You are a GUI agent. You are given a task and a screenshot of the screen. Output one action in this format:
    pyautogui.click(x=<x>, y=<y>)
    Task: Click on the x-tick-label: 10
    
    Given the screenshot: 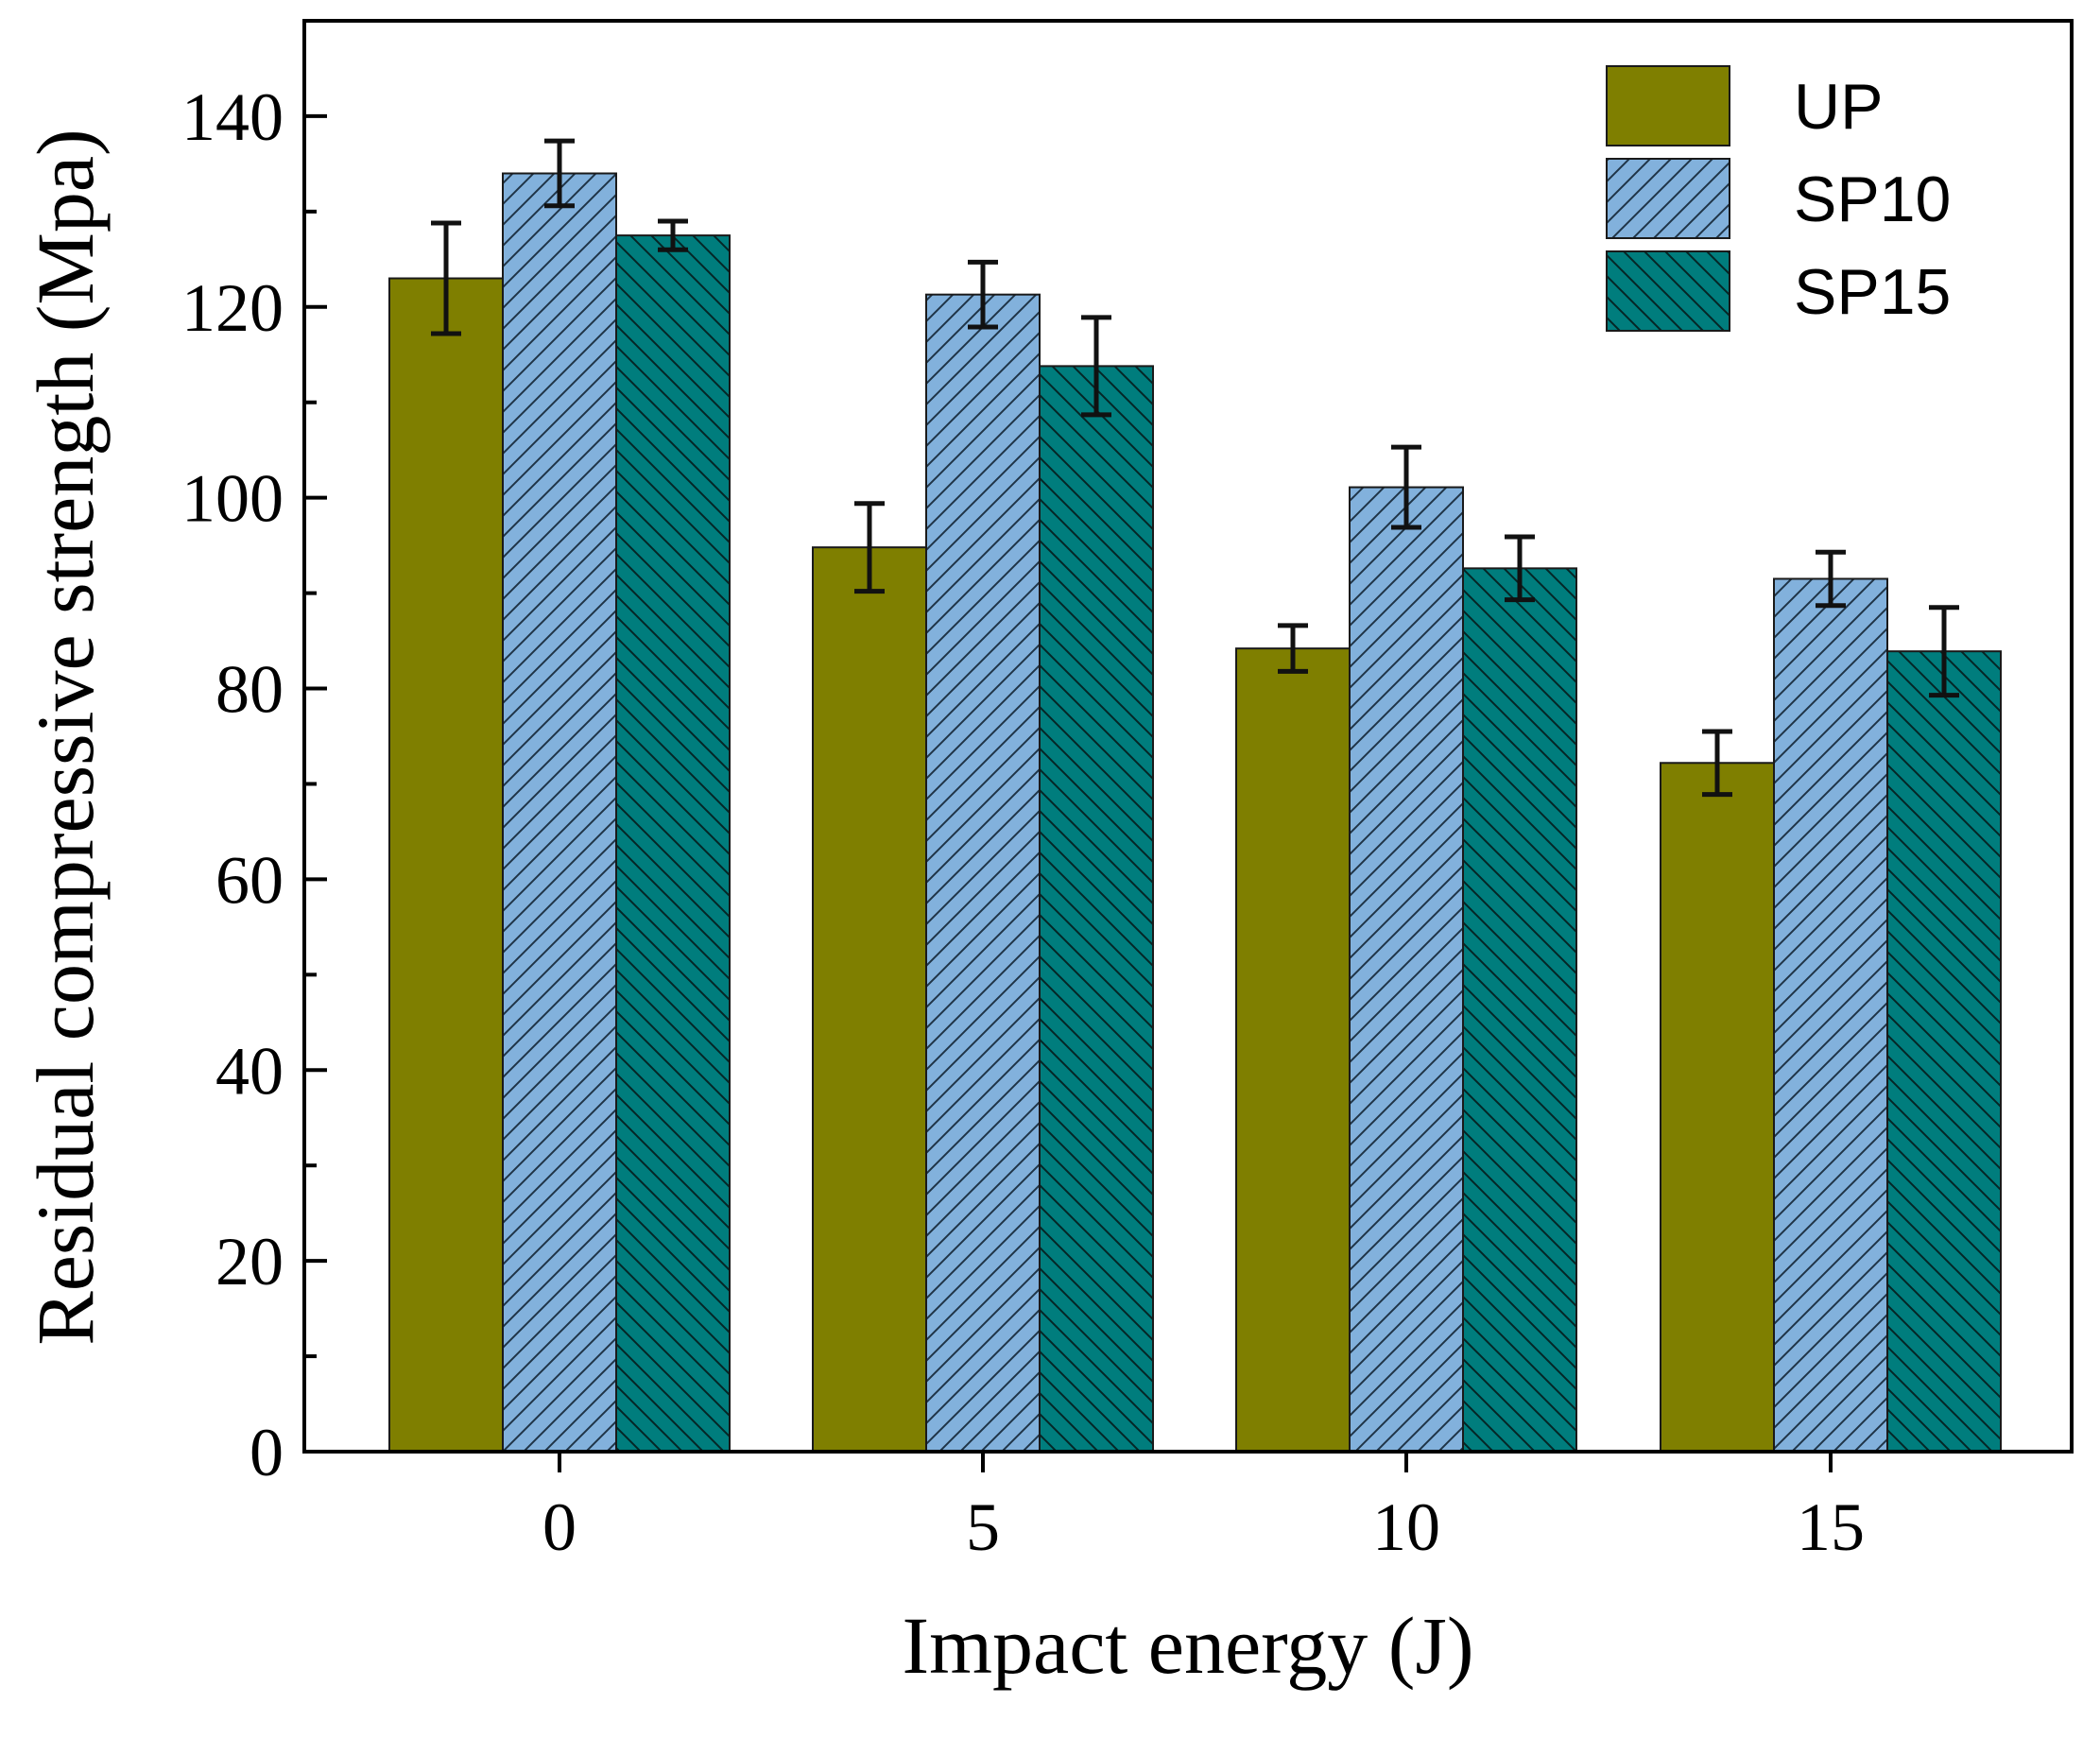 What is the action you would take?
    pyautogui.click(x=1406, y=1527)
    